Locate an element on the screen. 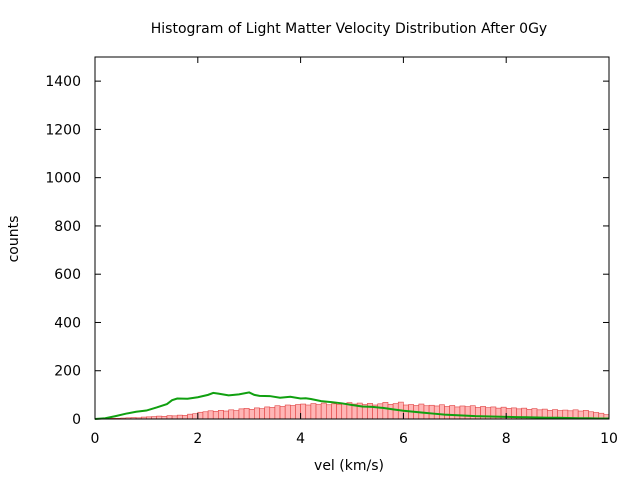 The image size is (640, 480). y-tick-label: 1000 is located at coordinates (63, 179).